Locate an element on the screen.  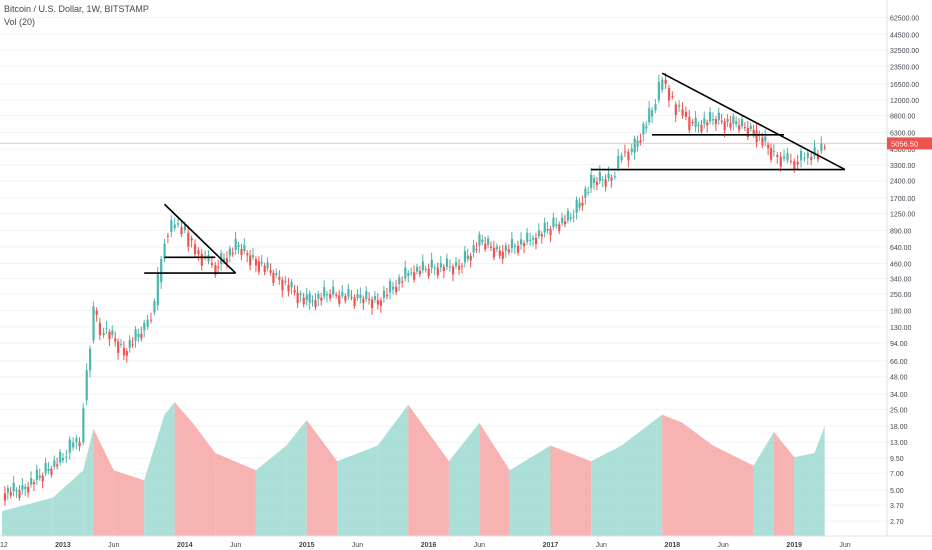
time-tick-label: 12 is located at coordinates (4, 545).